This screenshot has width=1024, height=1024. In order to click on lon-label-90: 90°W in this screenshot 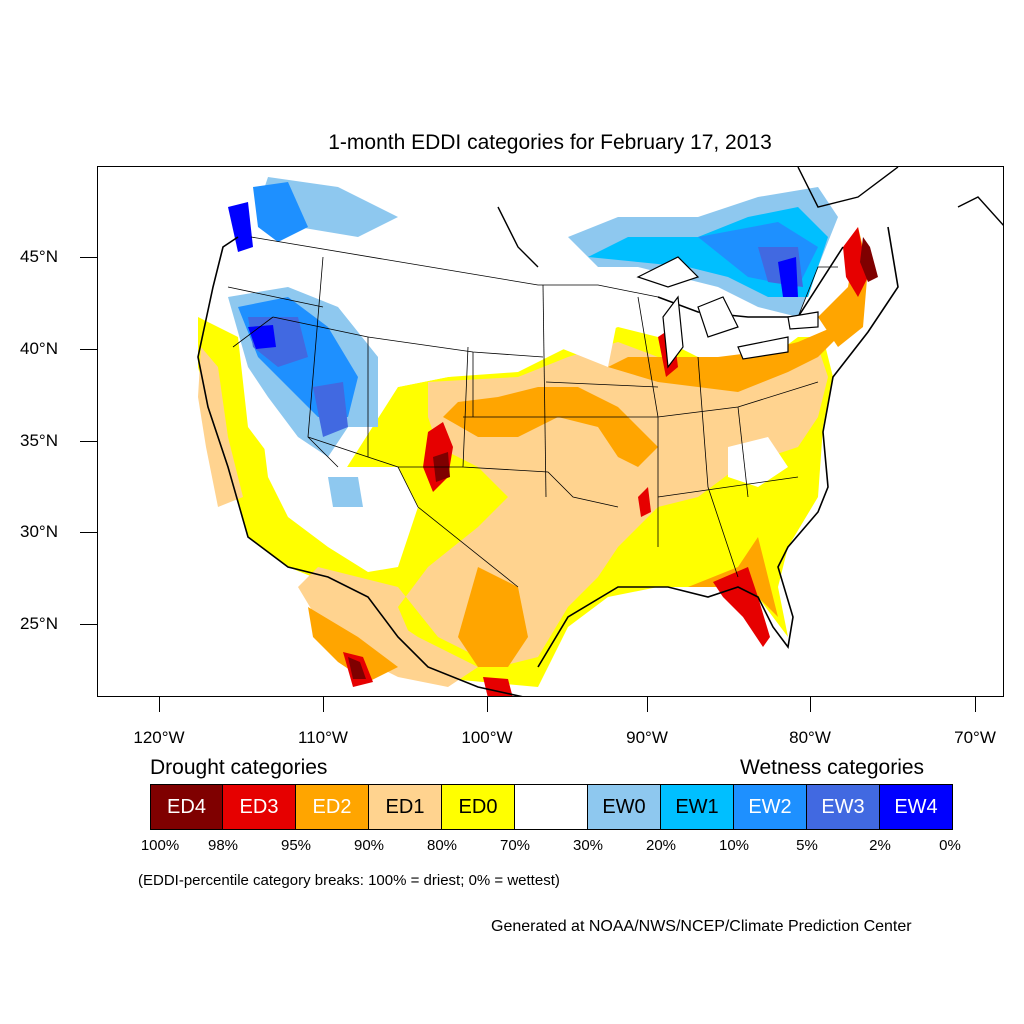, I will do `click(647, 737)`.